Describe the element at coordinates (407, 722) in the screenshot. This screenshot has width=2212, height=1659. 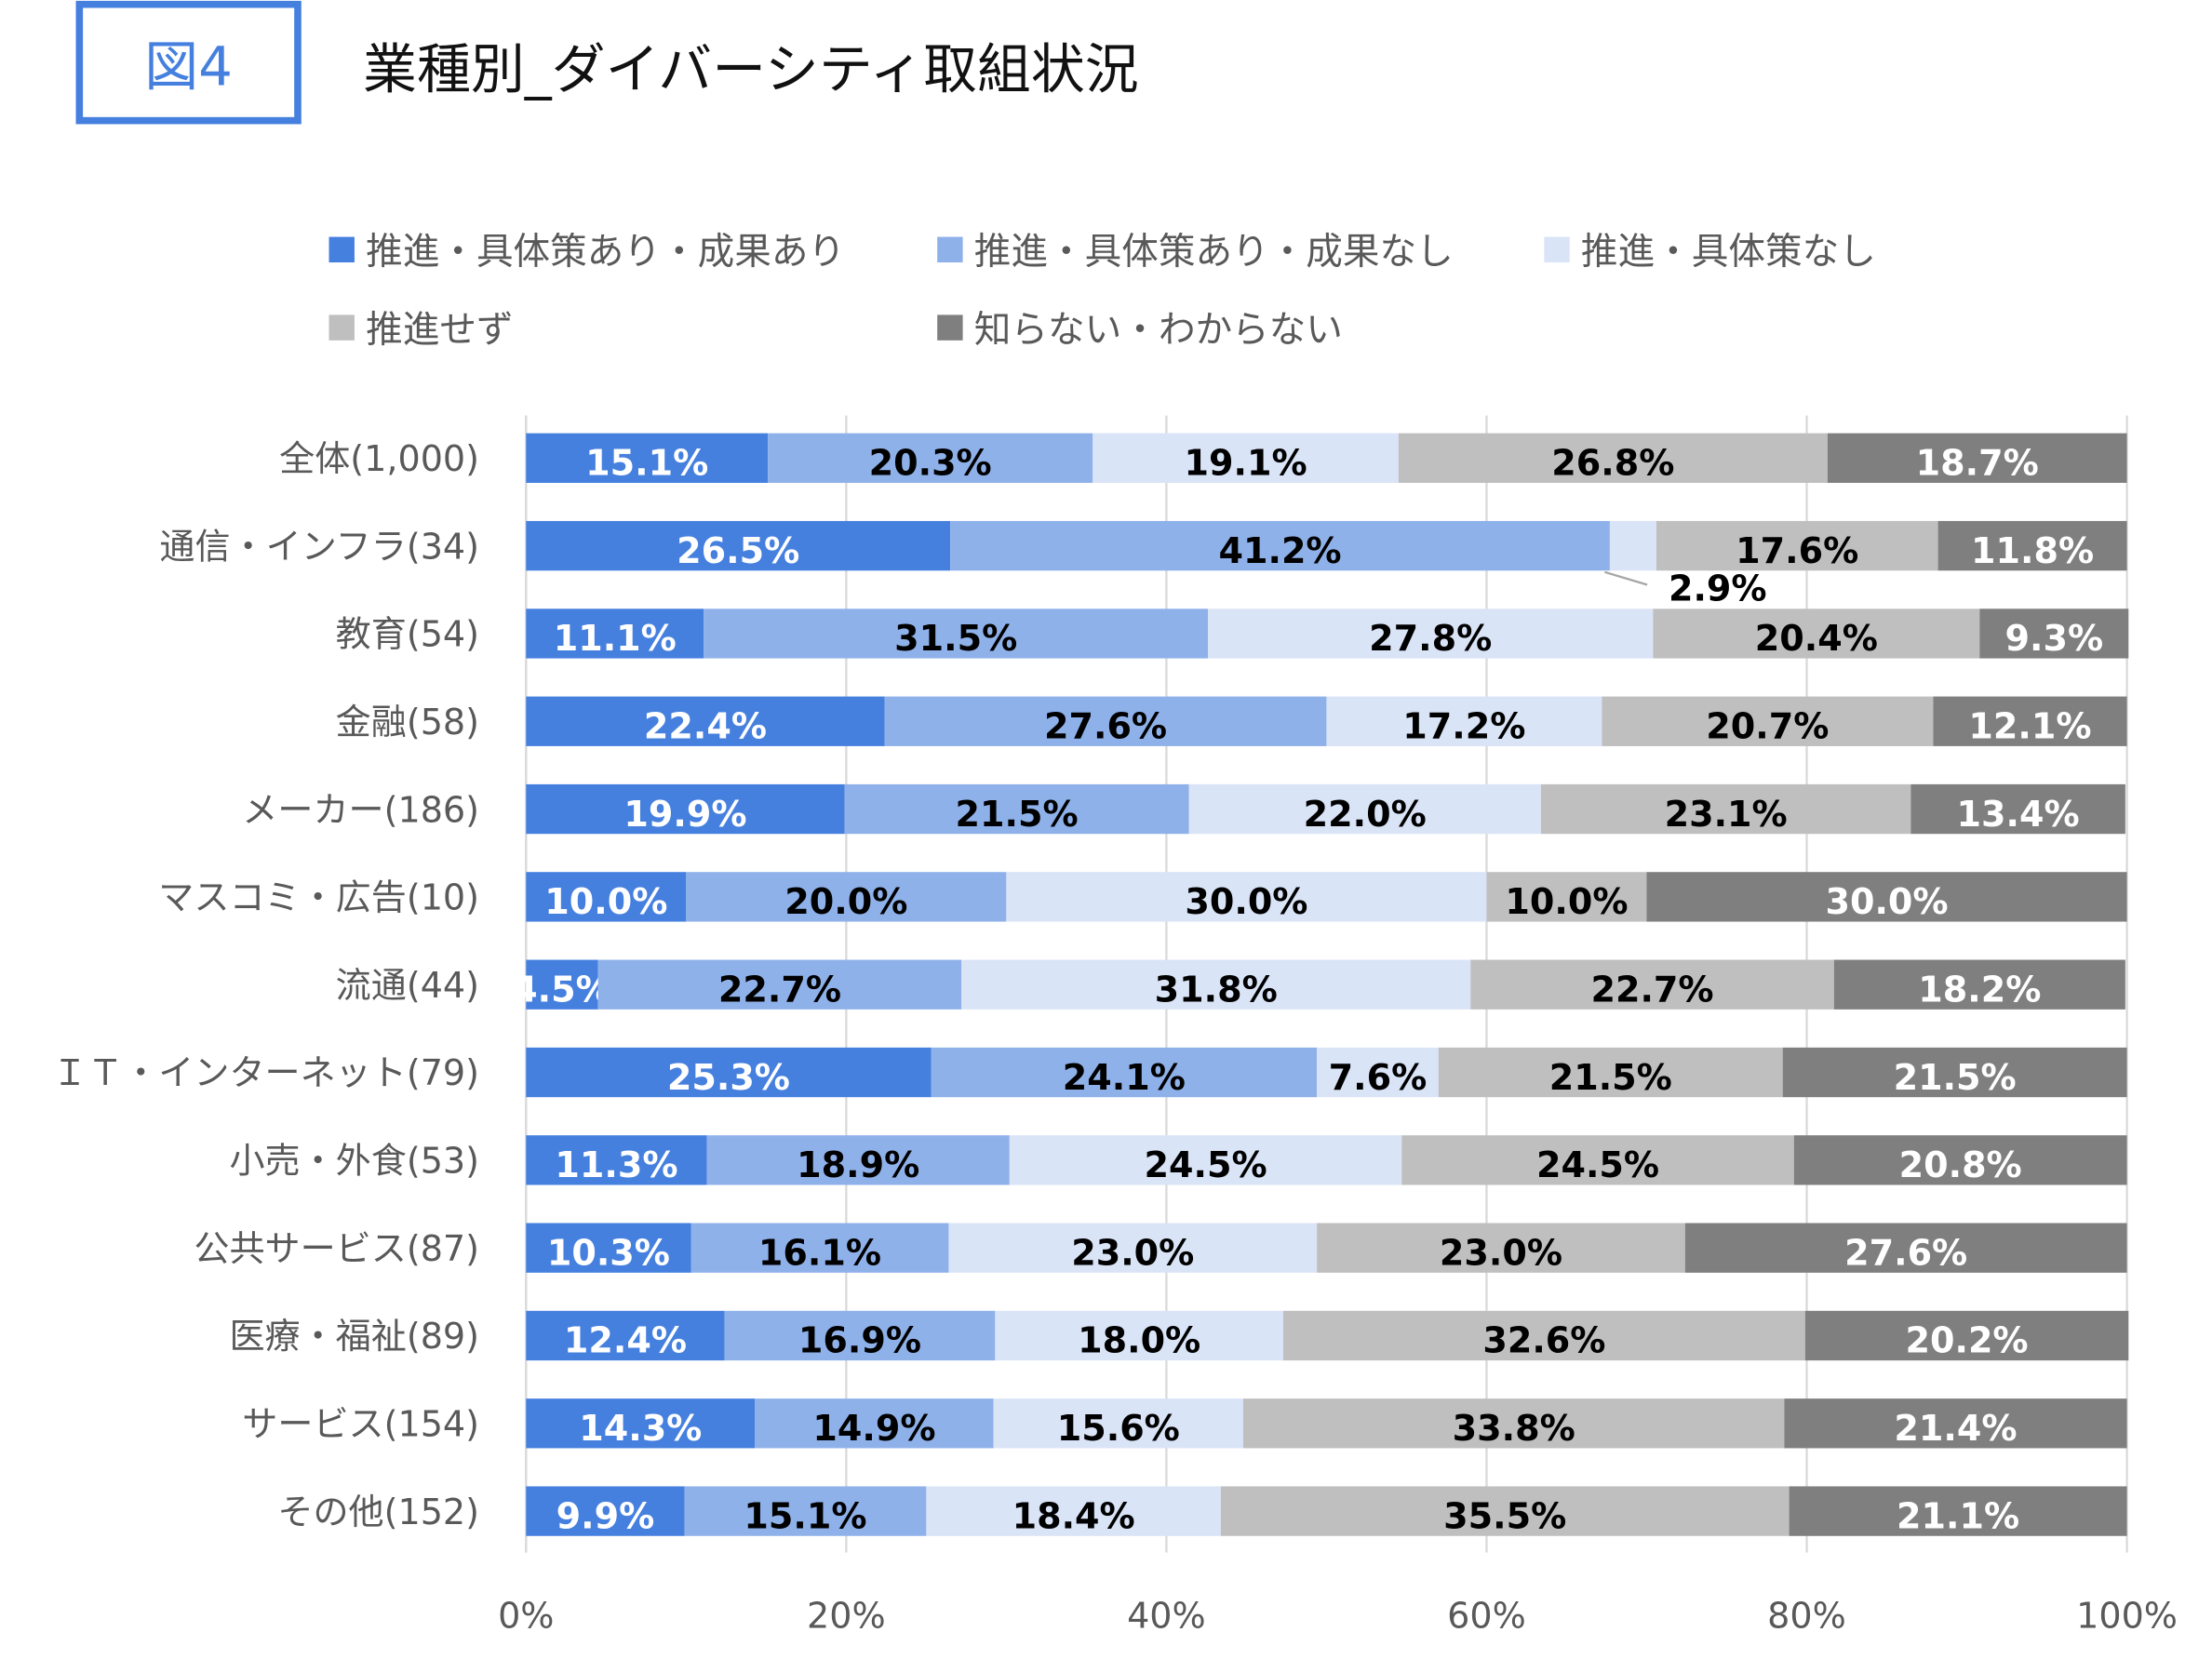
I see `category-label: 金融(58)` at that location.